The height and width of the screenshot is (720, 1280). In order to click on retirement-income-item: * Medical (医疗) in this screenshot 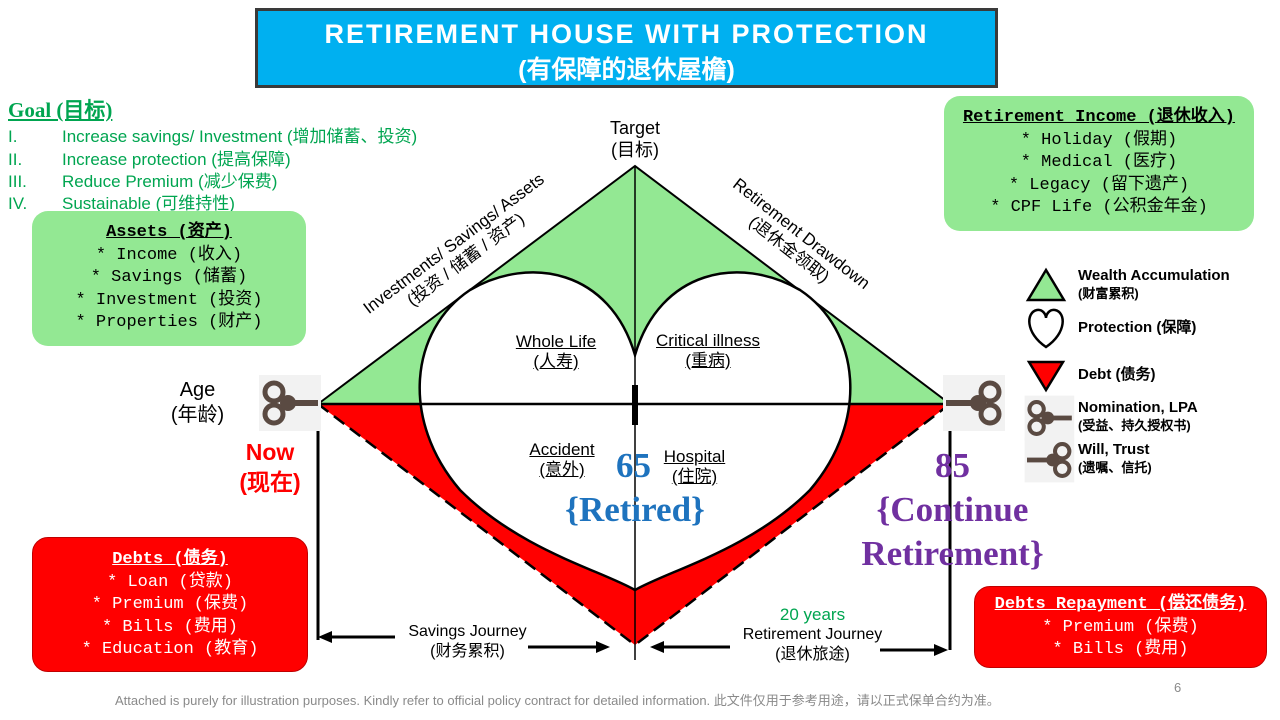, I will do `click(1099, 162)`.